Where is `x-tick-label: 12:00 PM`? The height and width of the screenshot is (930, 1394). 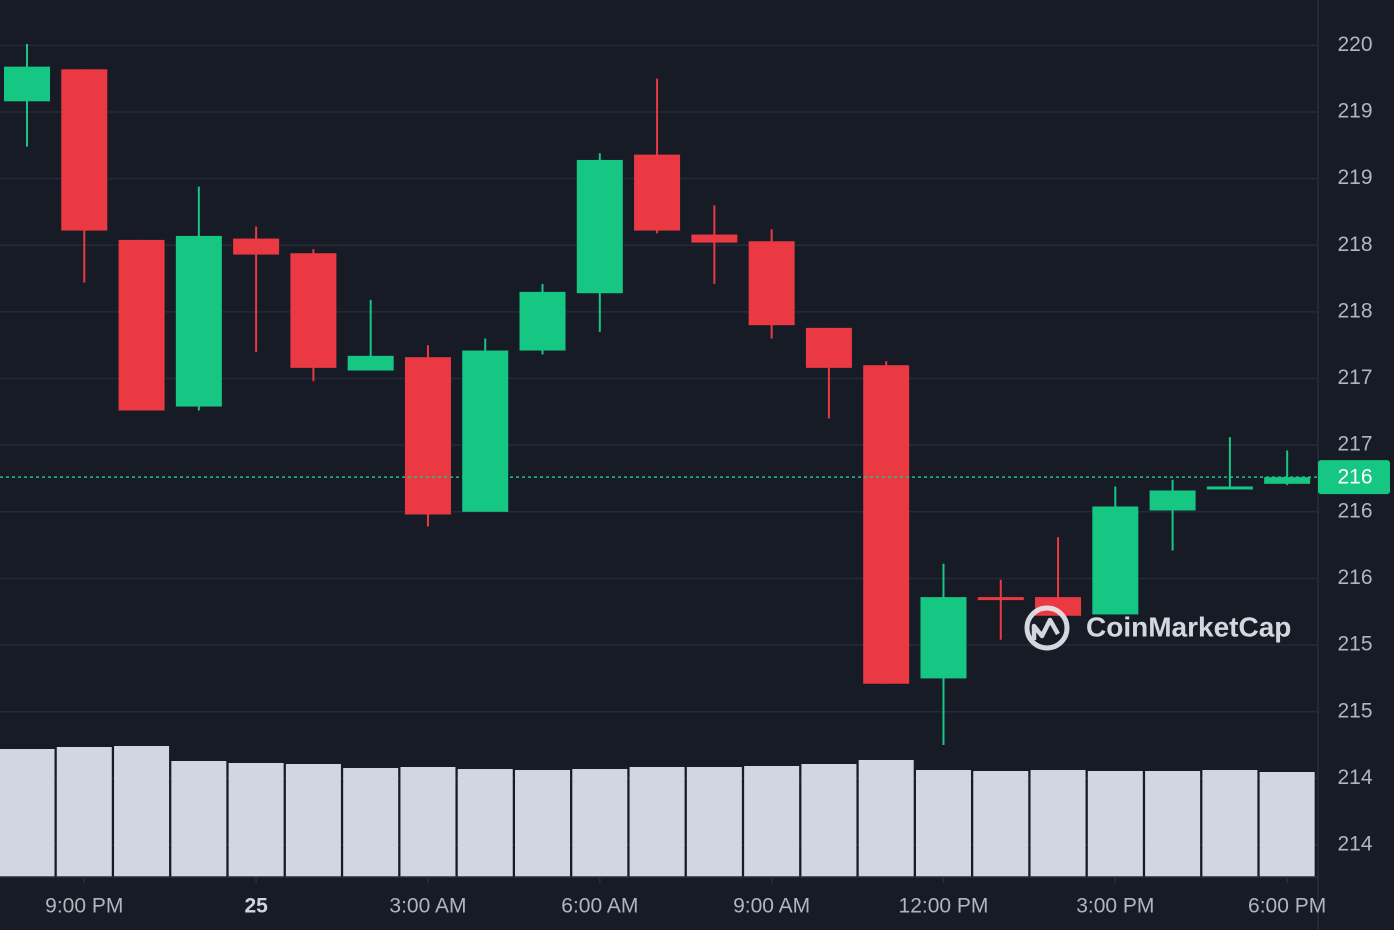 x-tick-label: 12:00 PM is located at coordinates (944, 906).